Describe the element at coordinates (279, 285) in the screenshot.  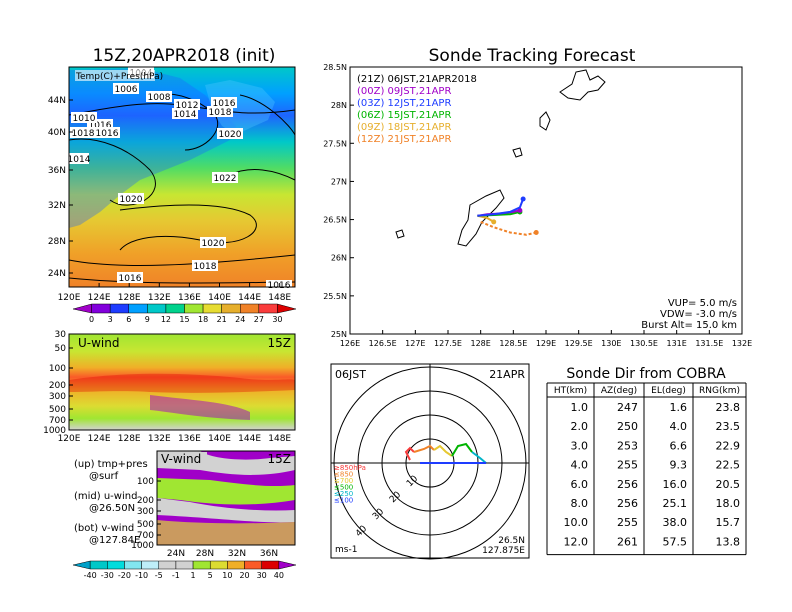
I see `isobar-label: 1016` at that location.